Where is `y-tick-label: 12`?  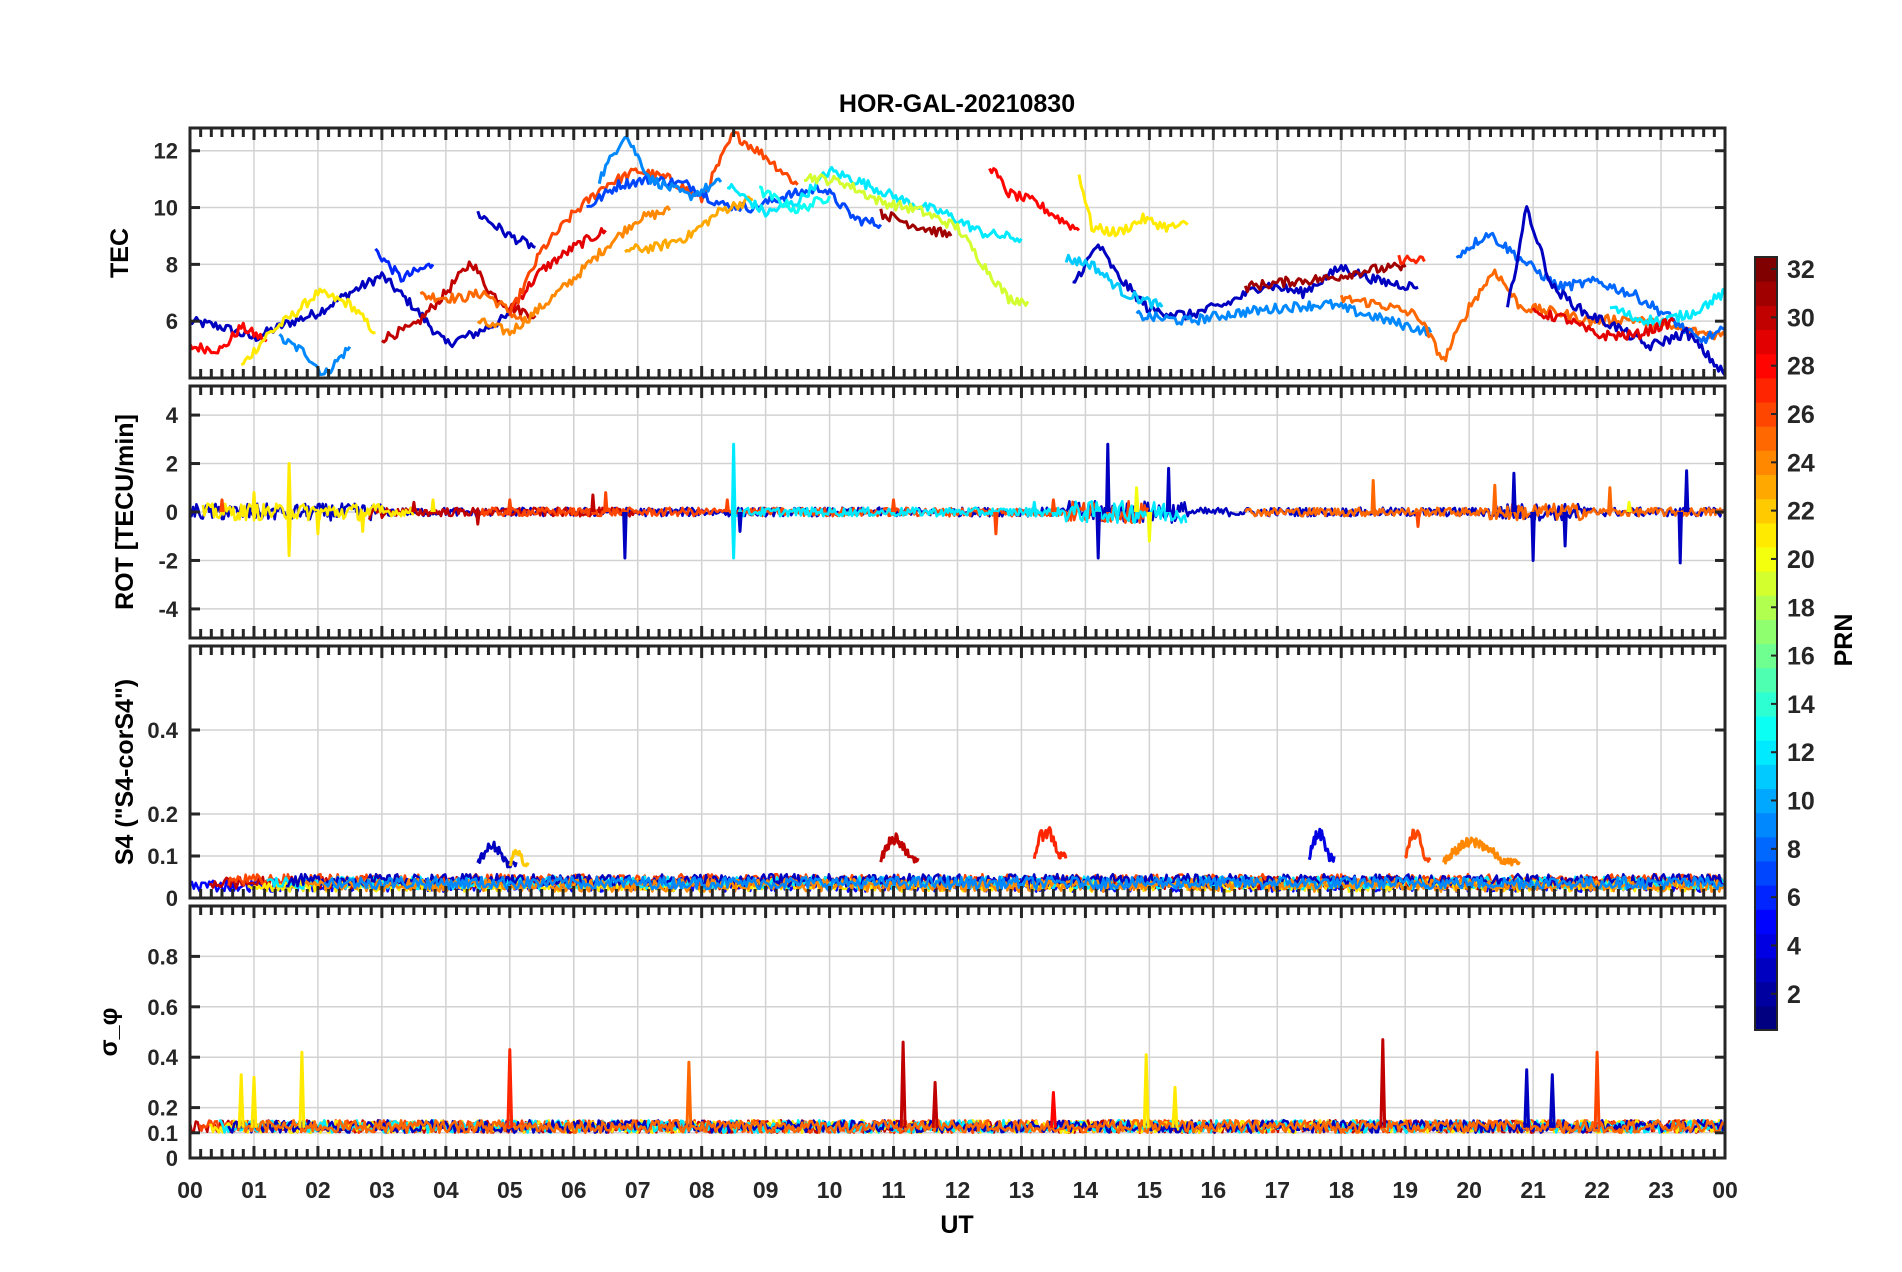
y-tick-label: 12 is located at coordinates (166, 151).